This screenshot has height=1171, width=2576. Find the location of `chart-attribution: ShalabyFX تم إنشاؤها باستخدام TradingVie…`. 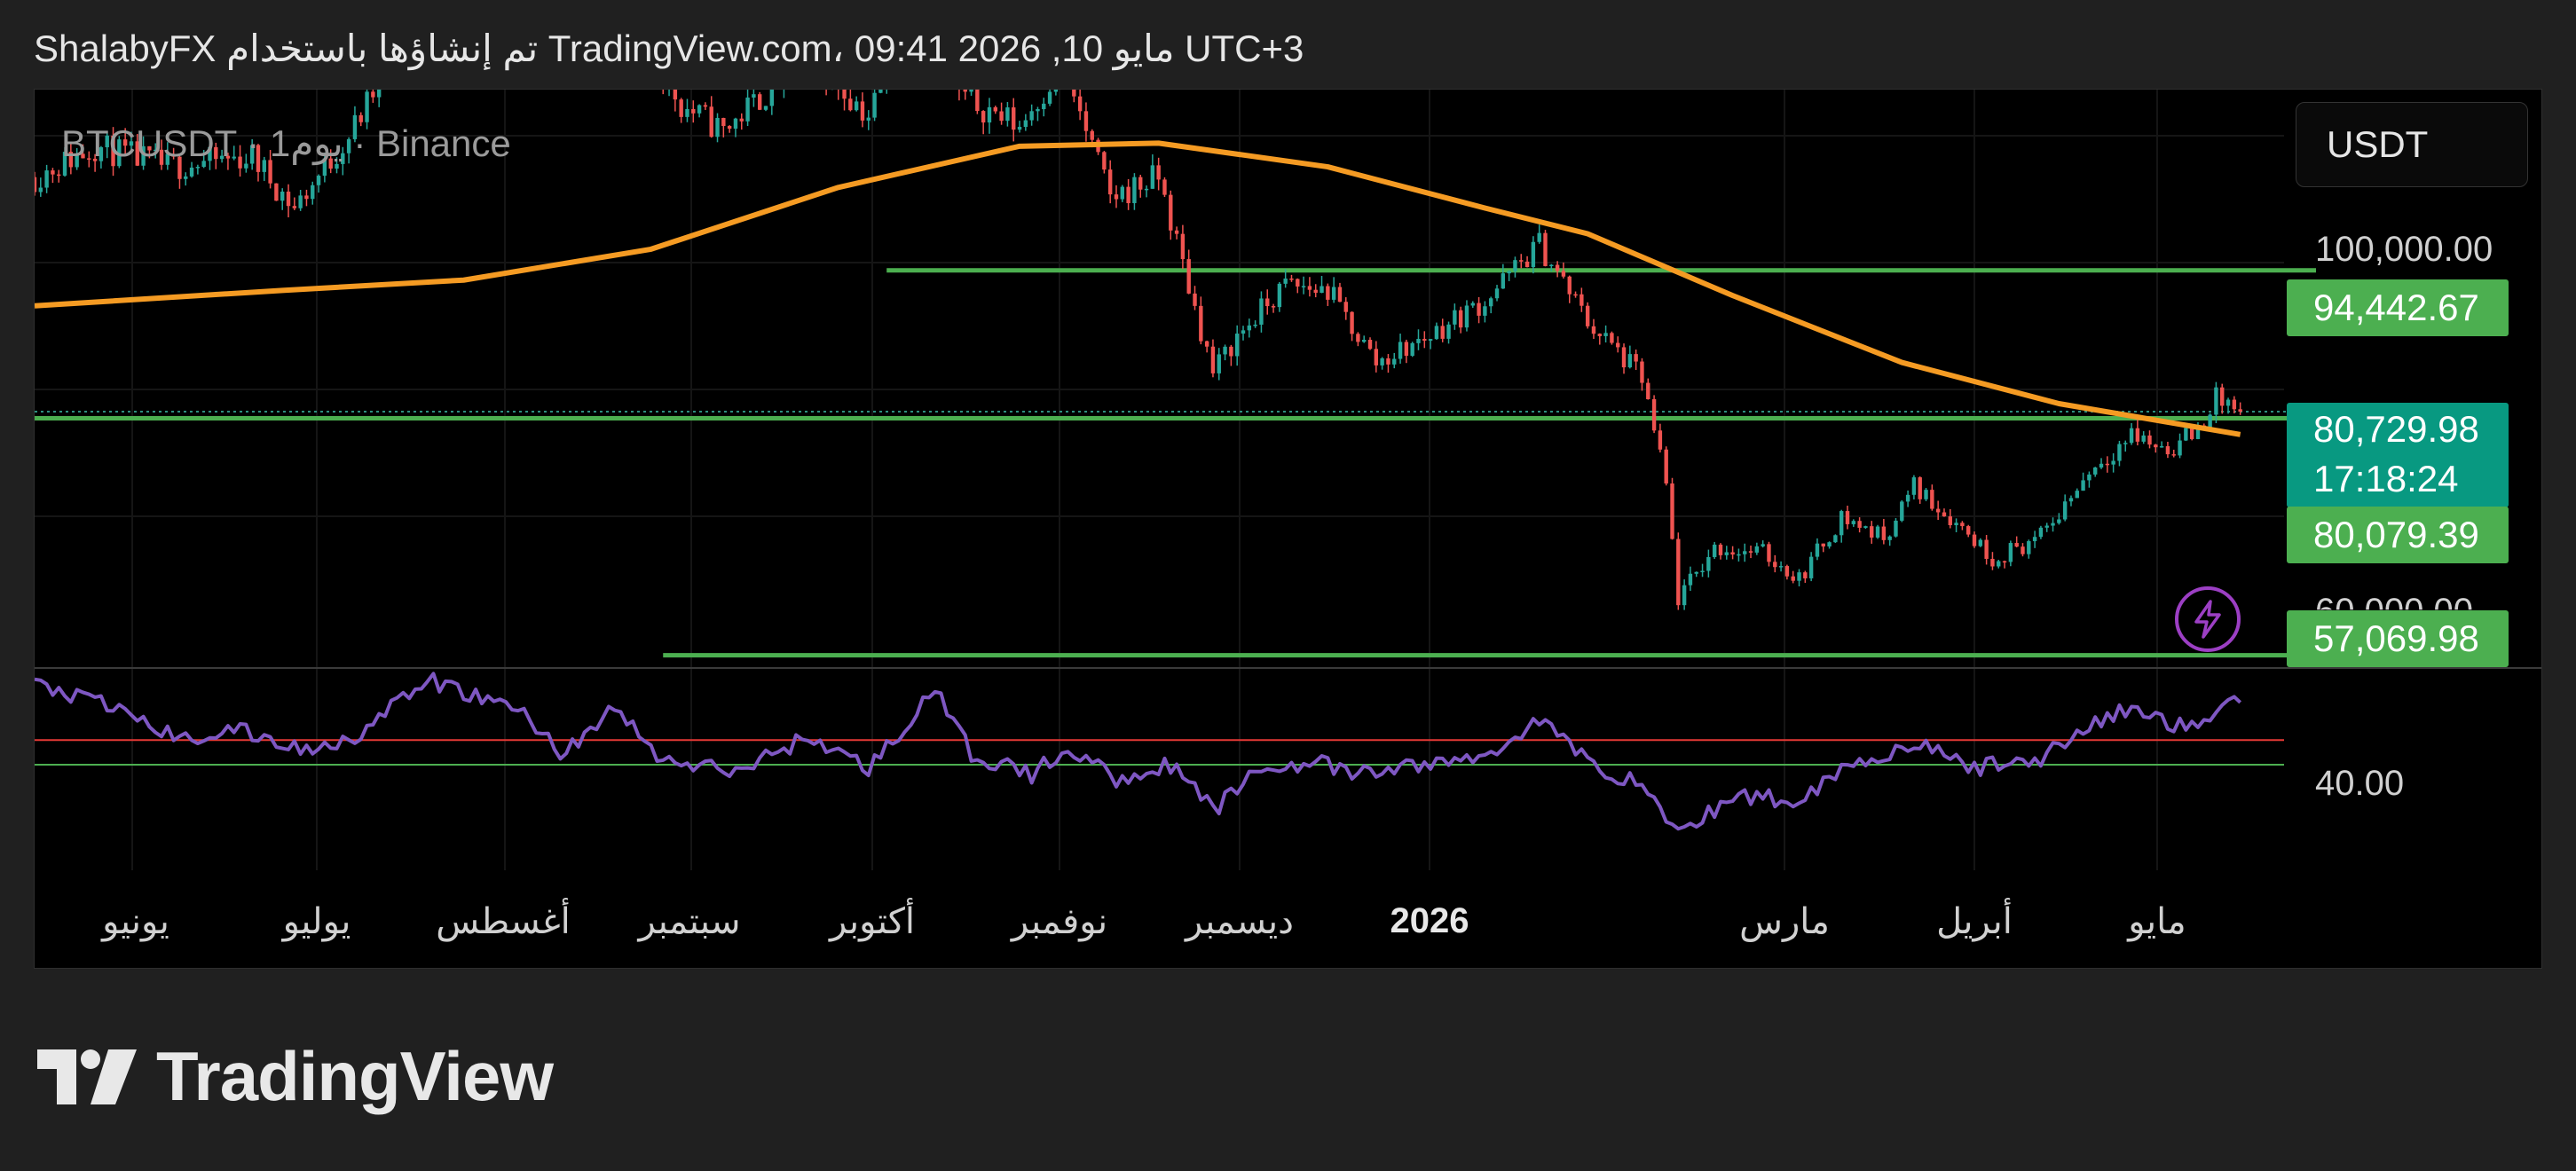

chart-attribution: ShalabyFX تم إنشاؤها باستخدام TradingVie… is located at coordinates (669, 49).